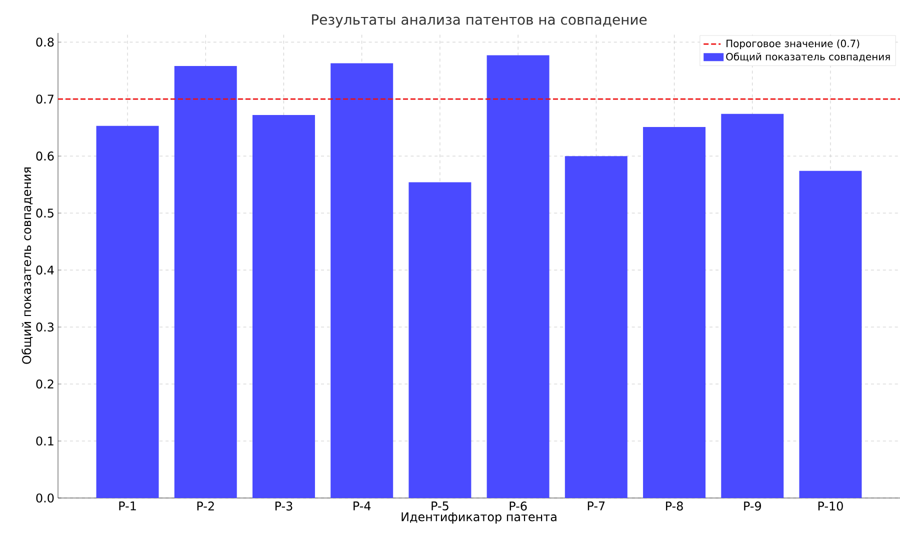 This screenshot has width=900, height=538. I want to click on y-tick-label: 0.0, so click(45, 498).